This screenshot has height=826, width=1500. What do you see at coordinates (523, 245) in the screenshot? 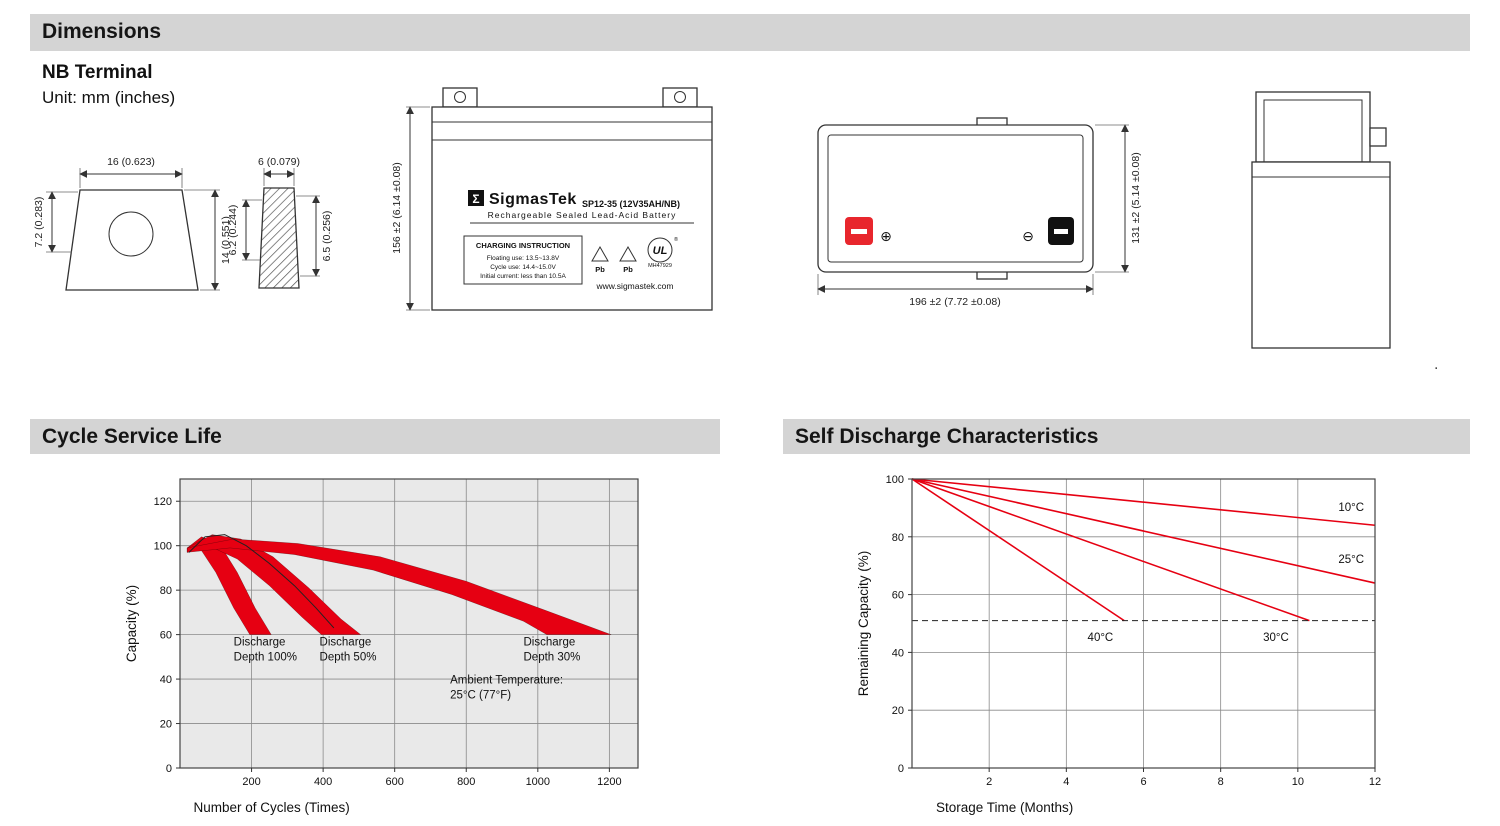
I see `charging-title: CHARGING INSTRUCTION` at bounding box center [523, 245].